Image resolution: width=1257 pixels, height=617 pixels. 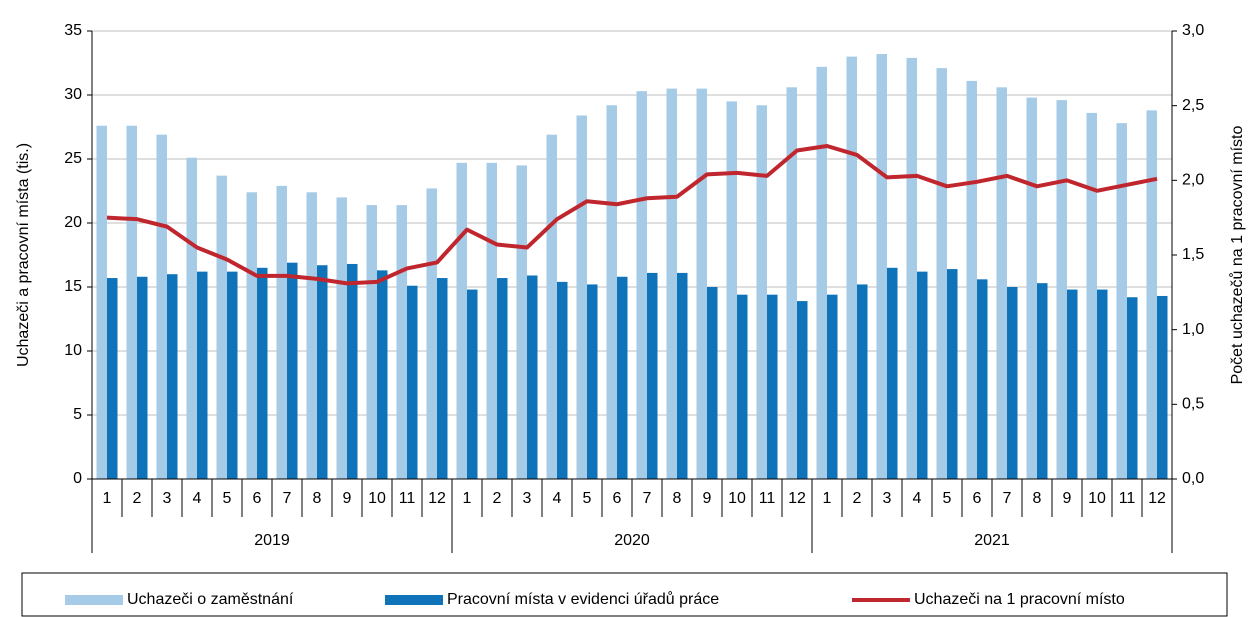 What do you see at coordinates (77, 414) in the screenshot?
I see `y-tick-label: 5` at bounding box center [77, 414].